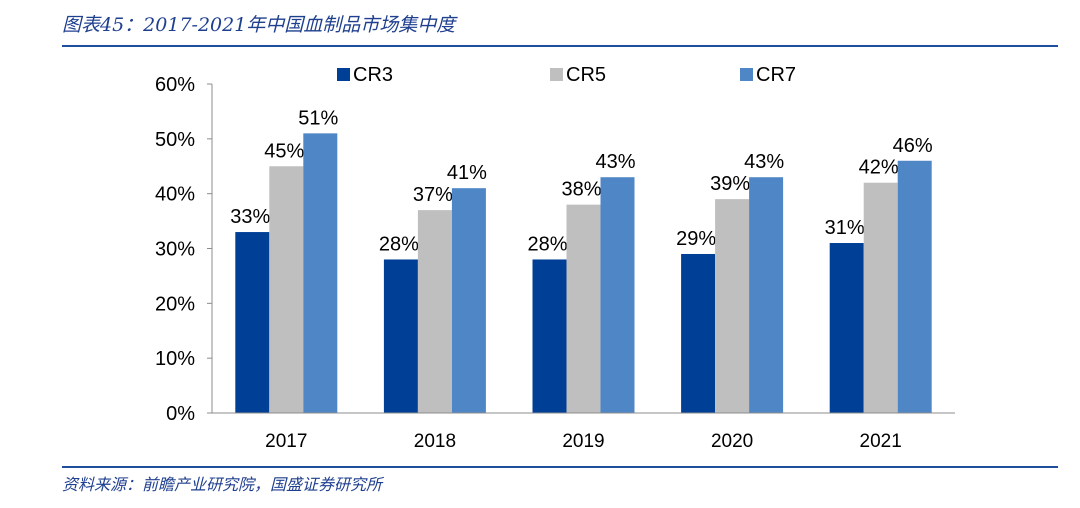  Describe the element at coordinates (560, 46) in the screenshot. I see `title-divider` at that location.